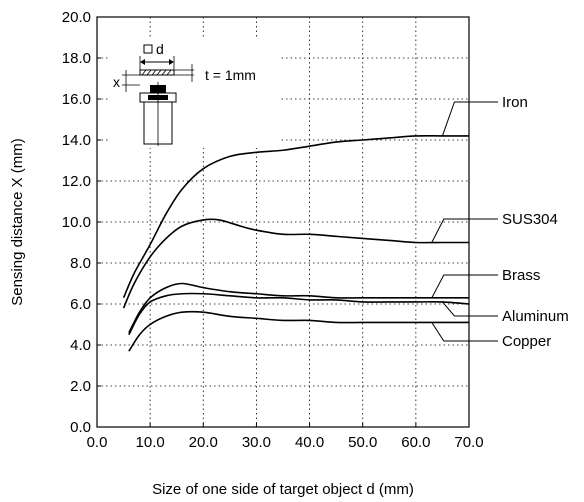  Describe the element at coordinates (464, 230) in the screenshot. I see `legend-leader-sus304` at that location.